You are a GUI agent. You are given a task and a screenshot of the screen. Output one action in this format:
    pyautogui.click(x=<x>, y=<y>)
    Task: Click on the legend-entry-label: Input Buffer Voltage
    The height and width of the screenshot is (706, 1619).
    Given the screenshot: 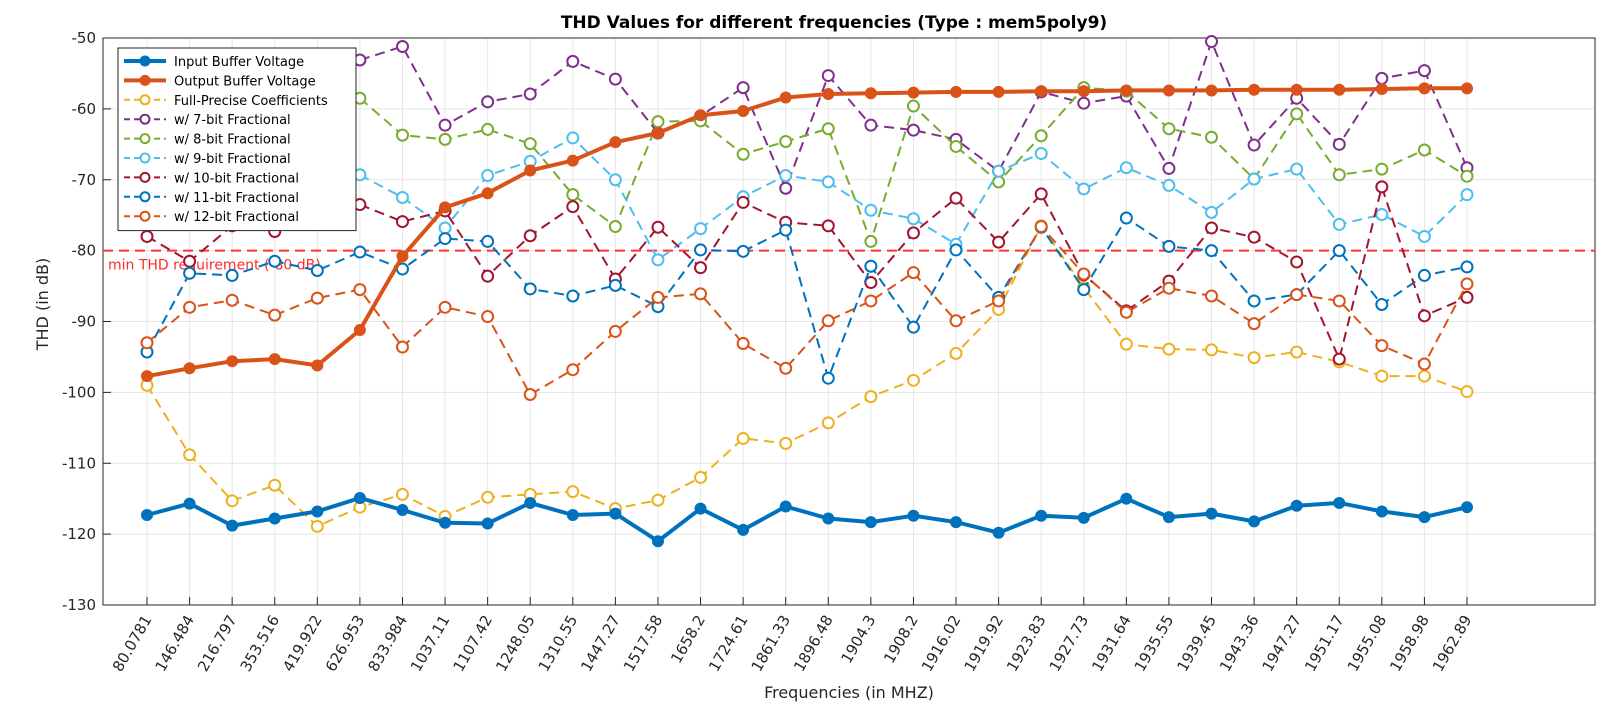 What is the action you would take?
    pyautogui.click(x=239, y=62)
    